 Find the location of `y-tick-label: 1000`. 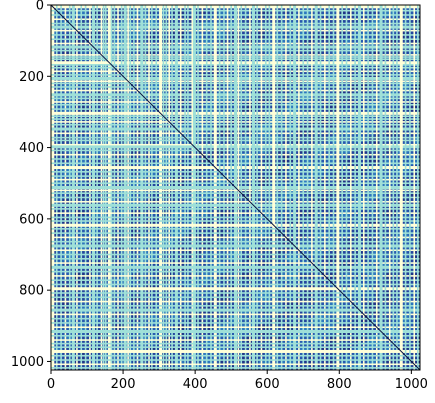

y-tick-label: 1000 is located at coordinates (27, 362).